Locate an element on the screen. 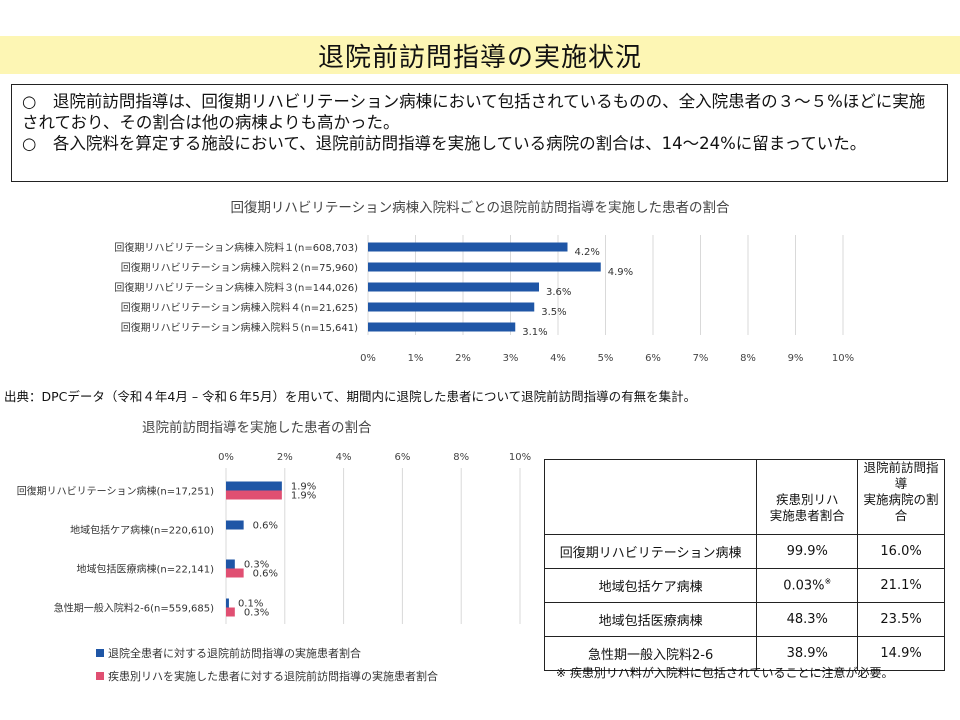 The height and width of the screenshot is (720, 960). x-tick-label: 9% is located at coordinates (796, 358).